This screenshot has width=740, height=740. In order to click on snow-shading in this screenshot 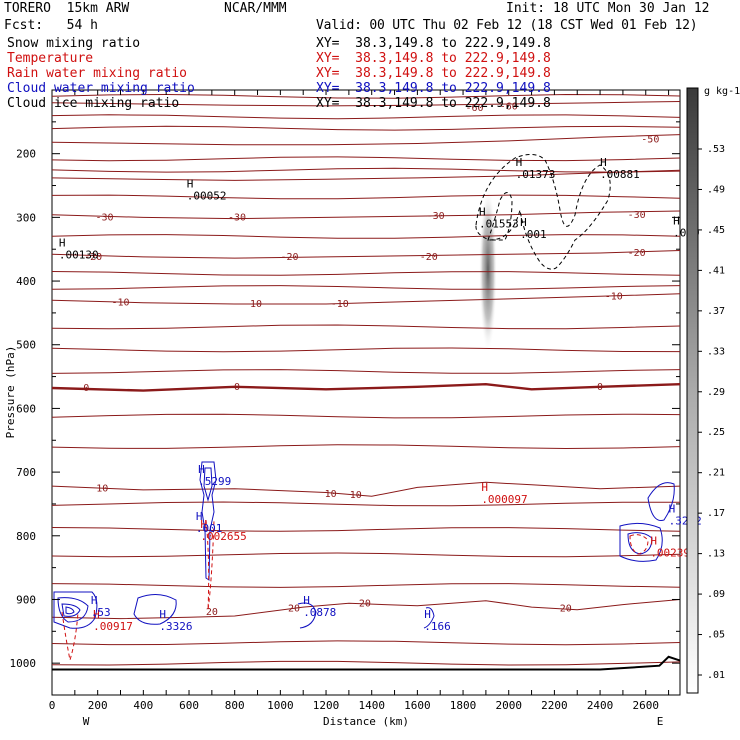, I will do `click(488, 270)`.